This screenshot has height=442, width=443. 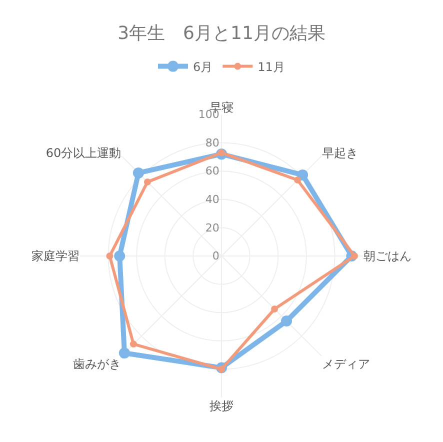 I want to click on spoke-label: 朝ごはん, so click(x=388, y=256).